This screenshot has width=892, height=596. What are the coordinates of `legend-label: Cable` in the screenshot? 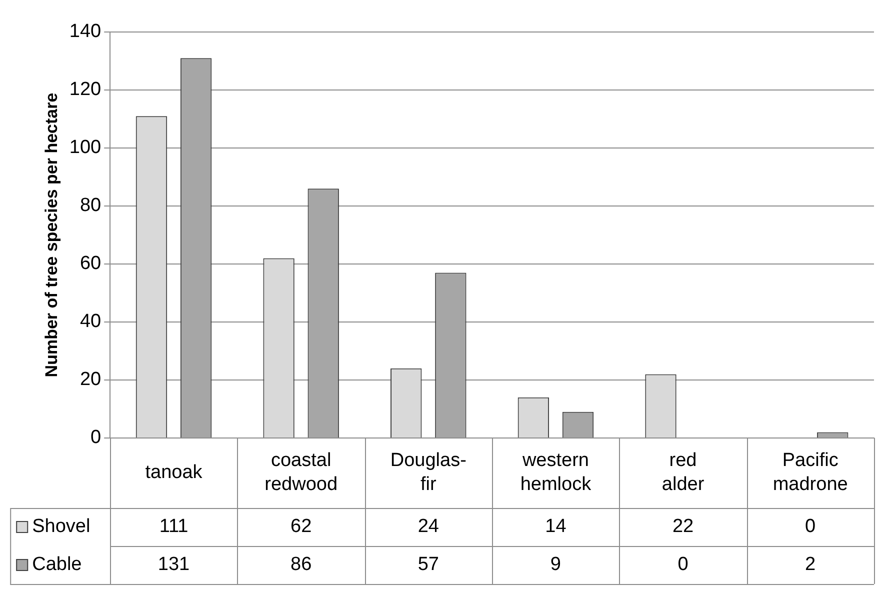 It's located at (57, 565).